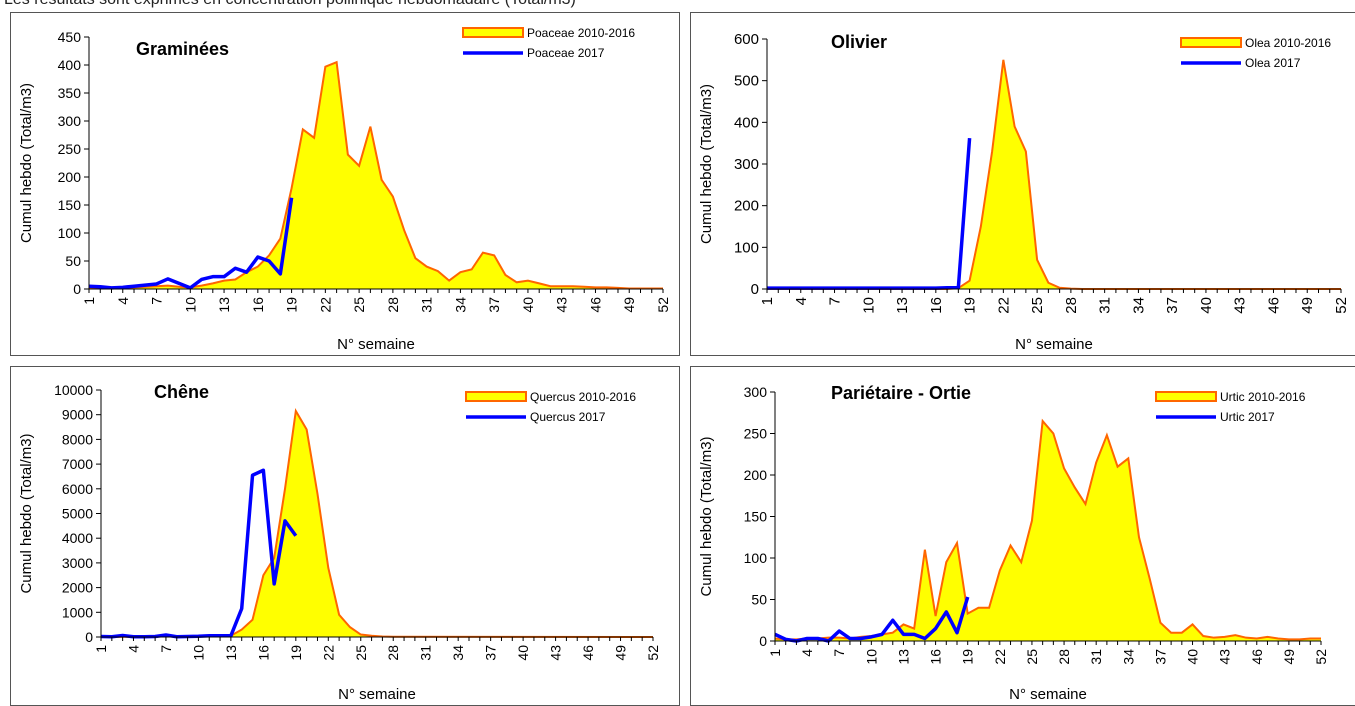 The height and width of the screenshot is (706, 1355). I want to click on y-tick-label: 350, so click(70, 93).